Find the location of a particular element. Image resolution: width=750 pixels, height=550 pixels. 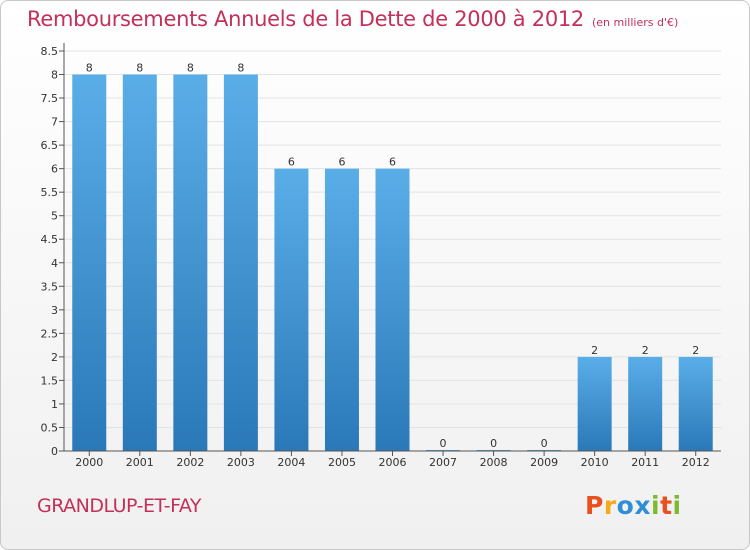

y-tick-label: 3.5 is located at coordinates (50, 286).